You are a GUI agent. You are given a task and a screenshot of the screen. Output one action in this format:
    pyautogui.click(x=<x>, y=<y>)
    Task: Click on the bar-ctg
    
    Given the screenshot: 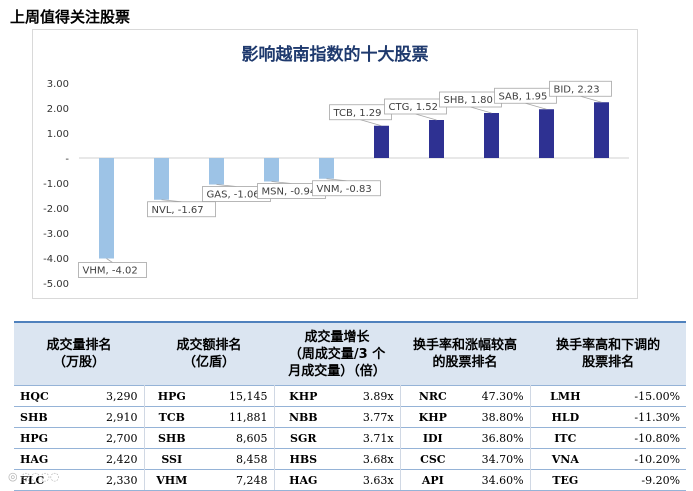 What is the action you would take?
    pyautogui.click(x=436, y=139)
    